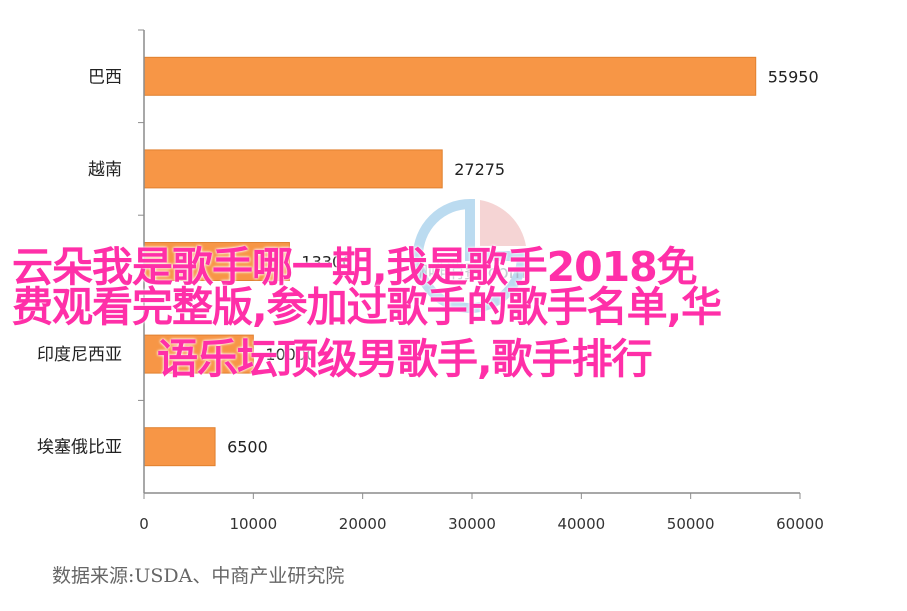 The image size is (907, 611). What do you see at coordinates (290, 354) in the screenshot?
I see `value-label: 10000` at bounding box center [290, 354].